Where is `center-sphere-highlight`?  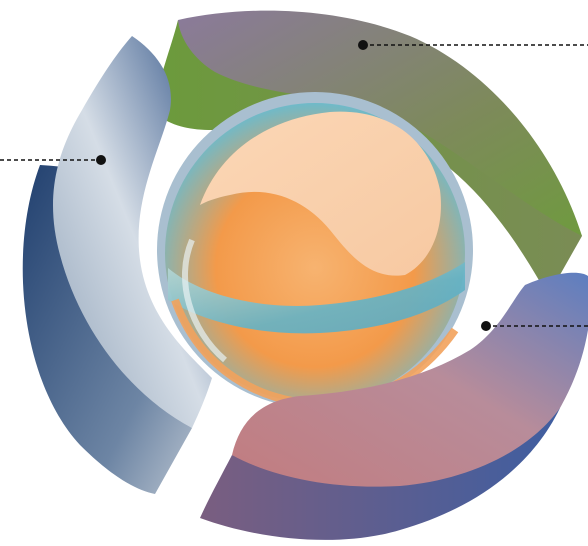
center-sphere-highlight is located at coordinates (320, 193).